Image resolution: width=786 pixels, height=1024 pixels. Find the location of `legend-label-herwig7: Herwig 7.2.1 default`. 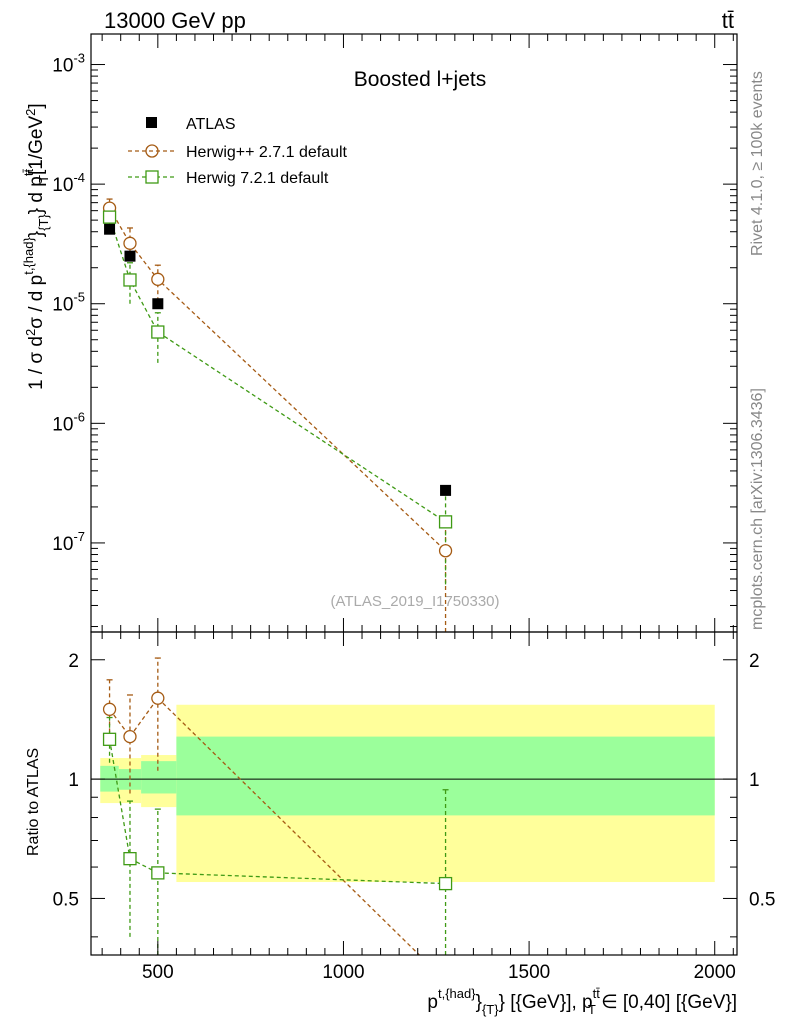

legend-label-herwig7: Herwig 7.2.1 default is located at coordinates (257, 178).